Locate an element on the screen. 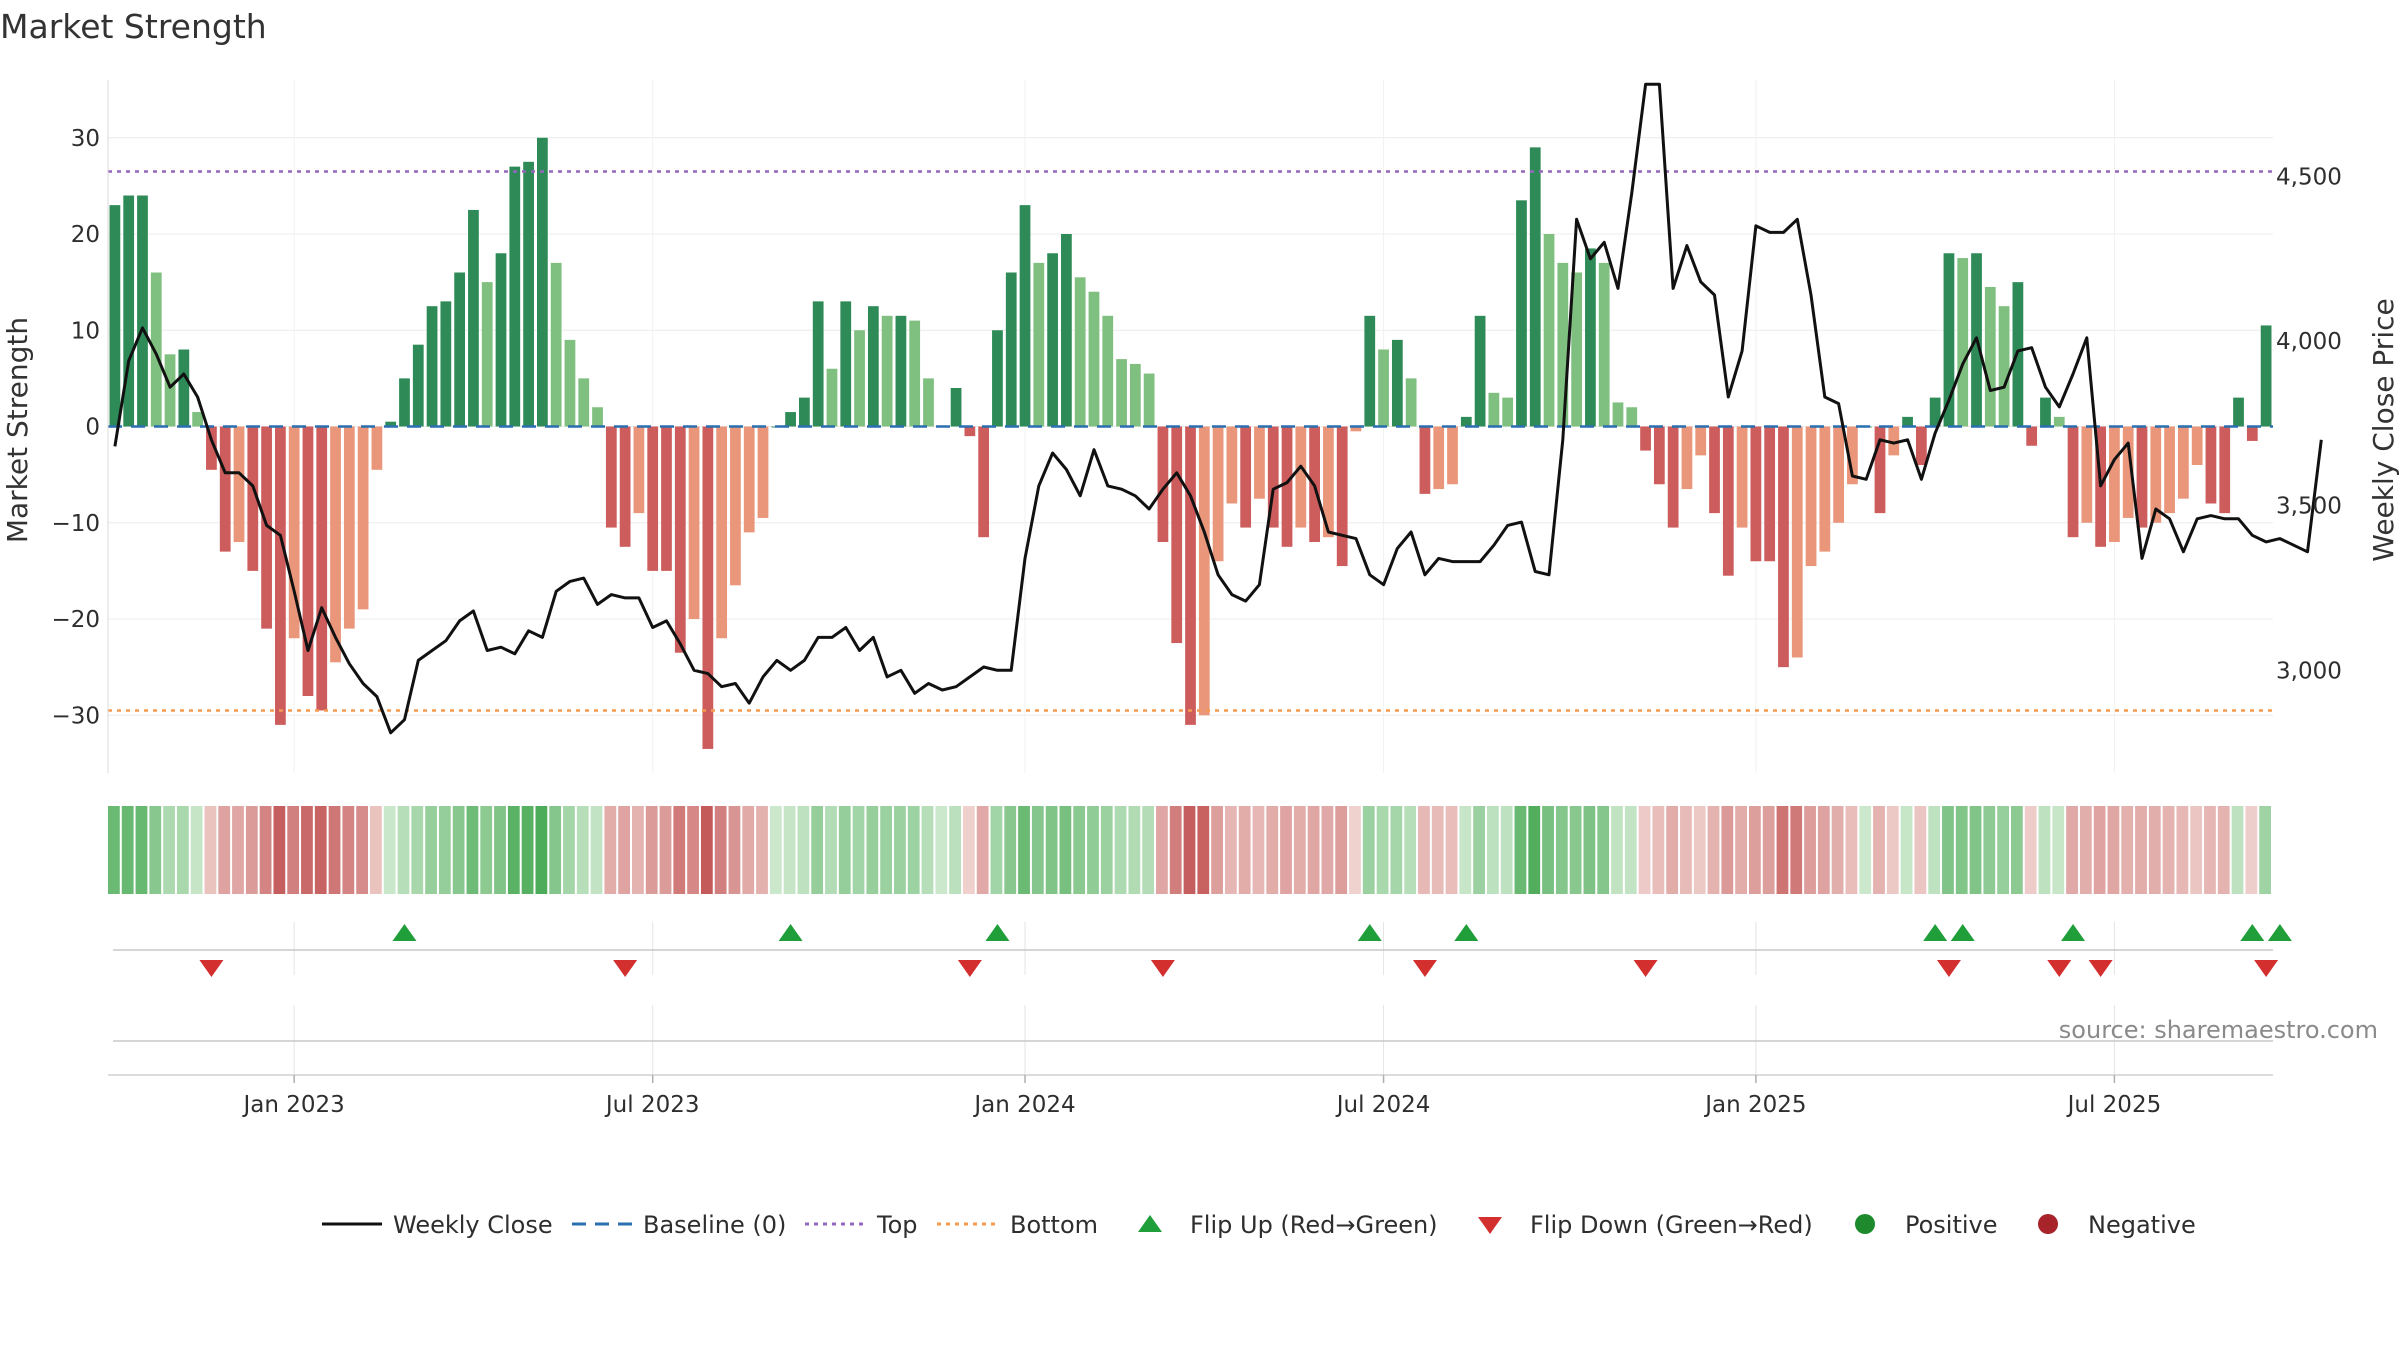 This screenshot has height=1350, width=2400. legend-baseline: Baseline (0) is located at coordinates (714, 1225).